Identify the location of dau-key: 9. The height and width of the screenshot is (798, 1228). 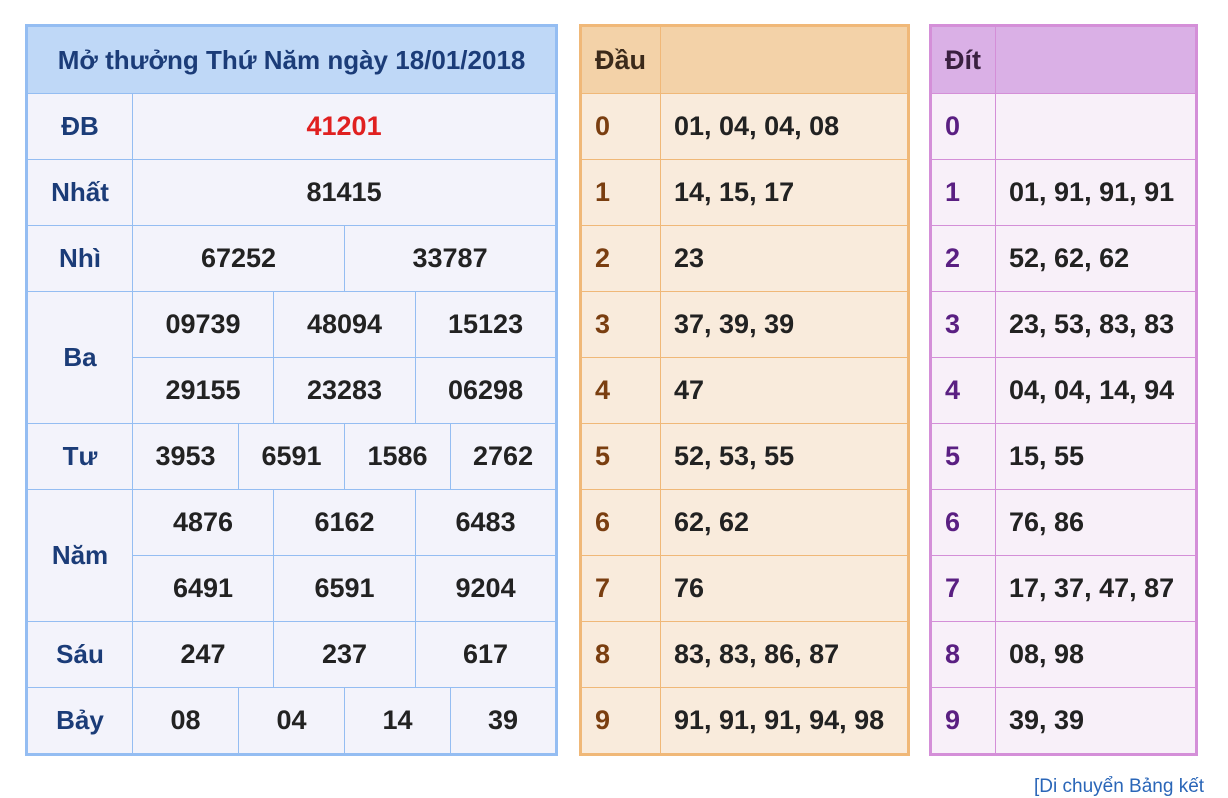
(620, 721).